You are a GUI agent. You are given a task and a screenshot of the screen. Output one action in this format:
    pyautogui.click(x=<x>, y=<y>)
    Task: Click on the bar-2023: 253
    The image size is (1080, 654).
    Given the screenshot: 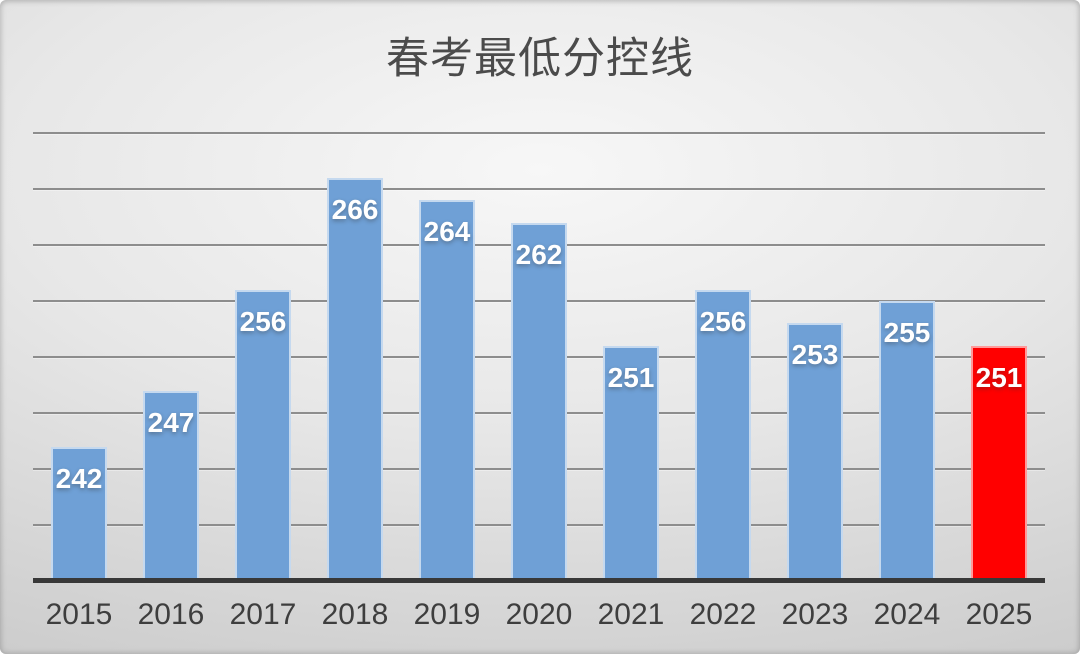 What is the action you would take?
    pyautogui.click(x=815, y=452)
    